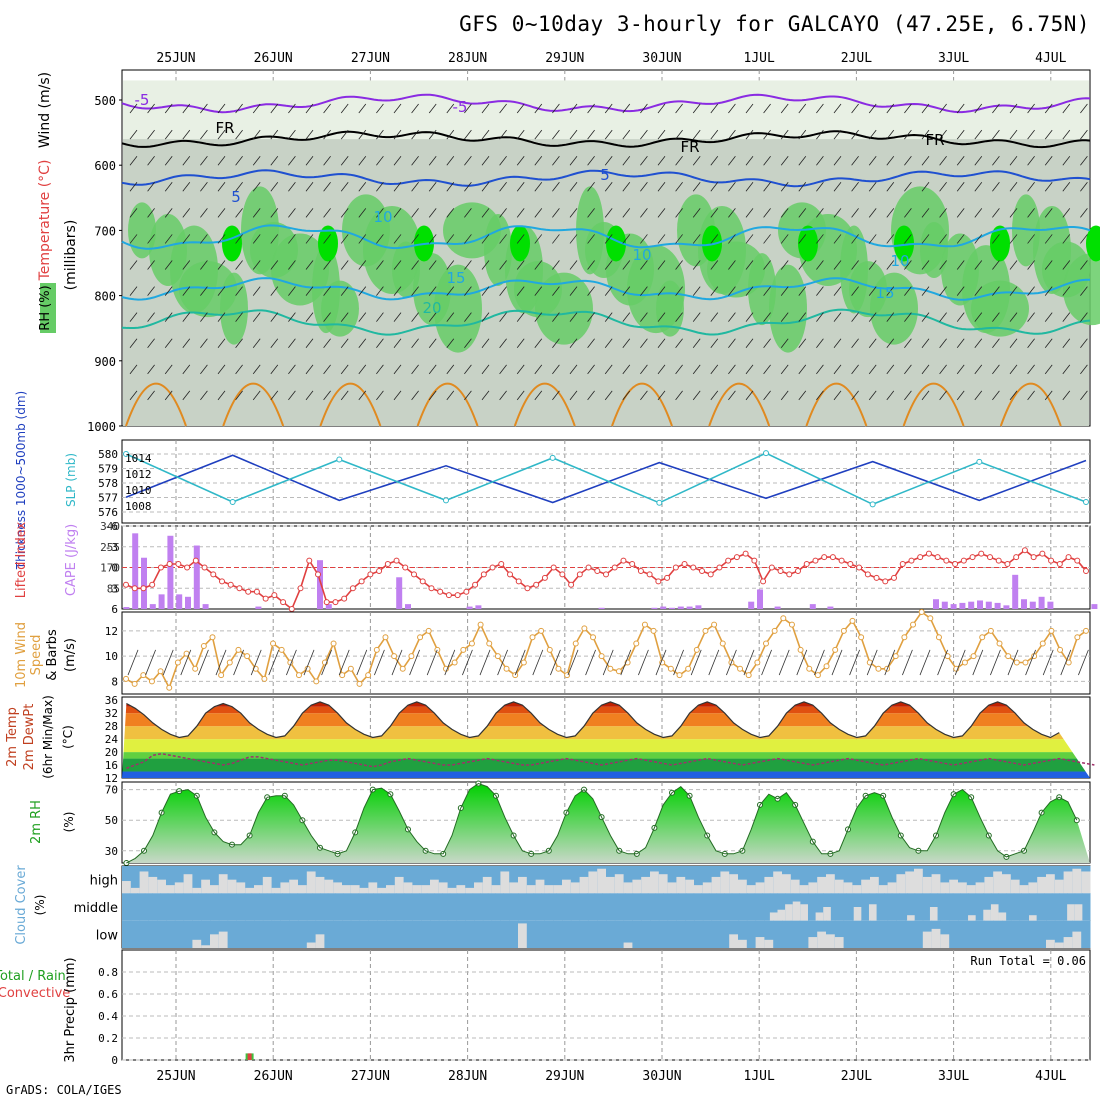 Image resolution: width=1100 pixels, height=1104 pixels. What do you see at coordinates (142, 100) in the screenshot?
I see `contour-label: -5` at bounding box center [142, 100].